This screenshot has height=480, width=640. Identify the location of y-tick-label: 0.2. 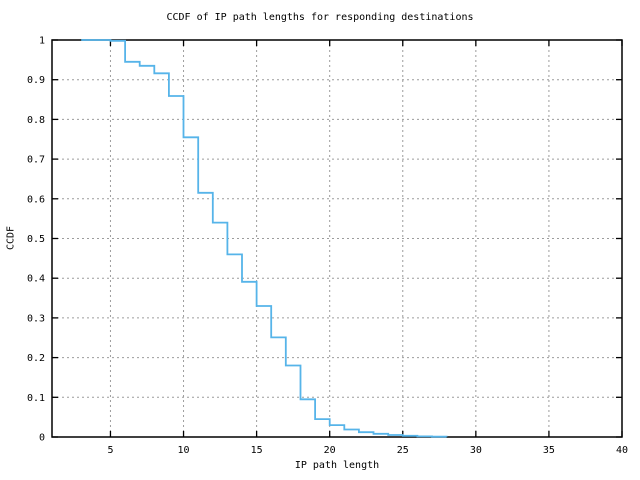
(36, 358).